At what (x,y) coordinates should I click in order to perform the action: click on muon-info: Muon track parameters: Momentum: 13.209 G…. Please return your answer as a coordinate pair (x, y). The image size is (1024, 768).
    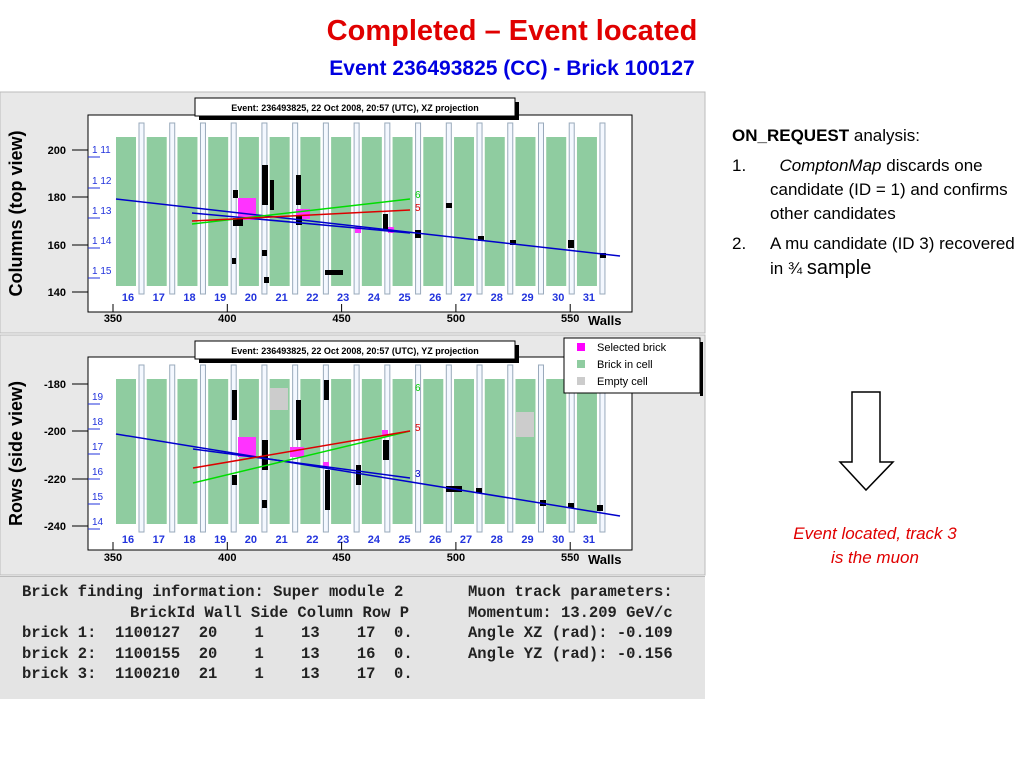
    Looking at the image, I should click on (586, 623).